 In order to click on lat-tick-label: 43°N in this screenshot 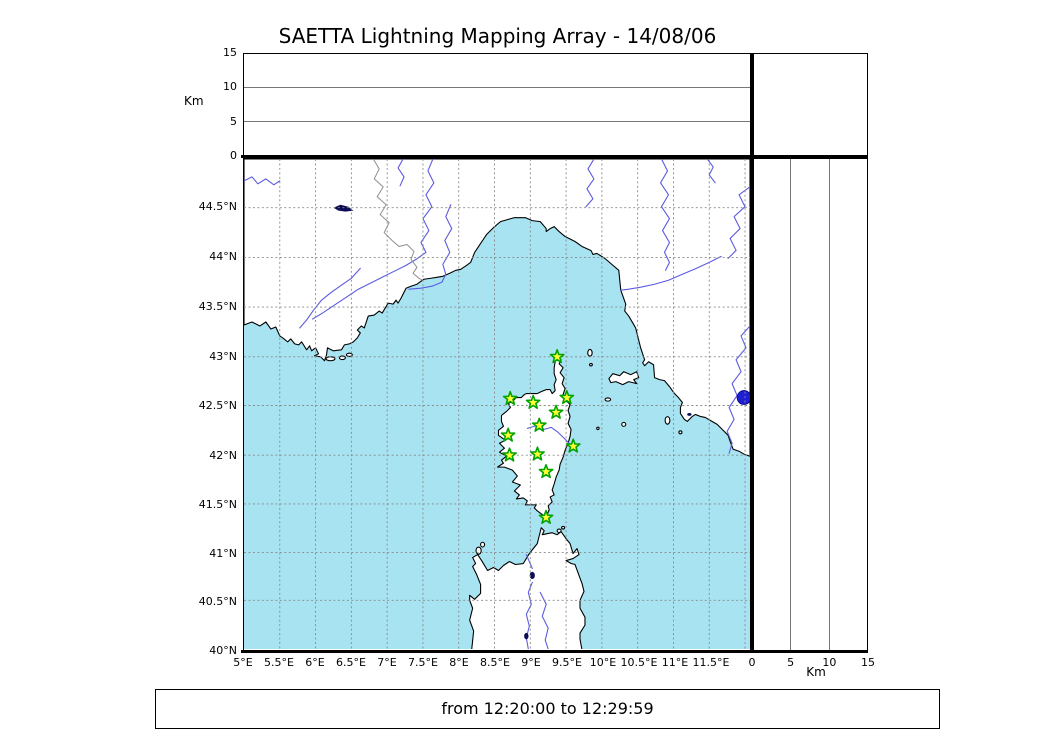, I will do `click(223, 356)`.